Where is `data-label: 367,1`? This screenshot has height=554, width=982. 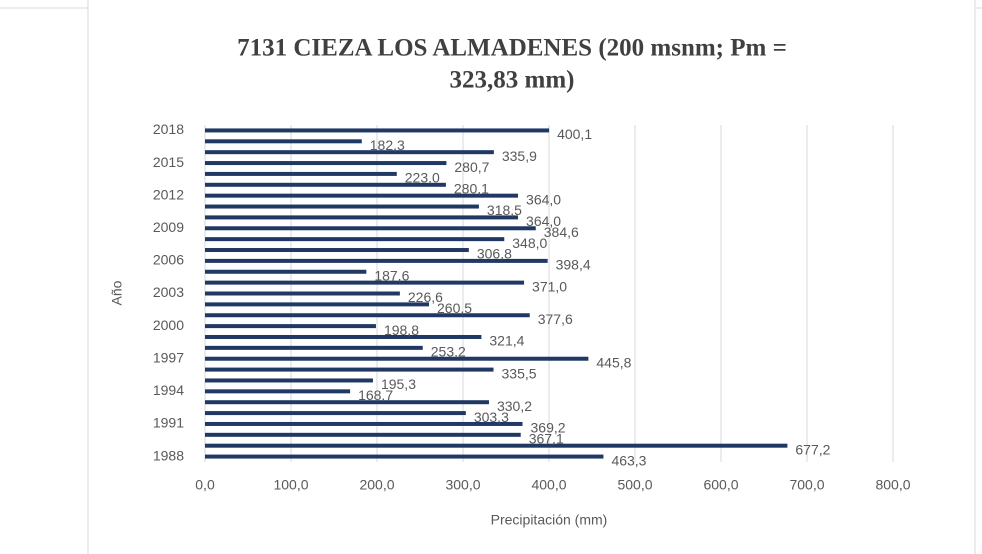
data-label: 367,1 is located at coordinates (546, 439).